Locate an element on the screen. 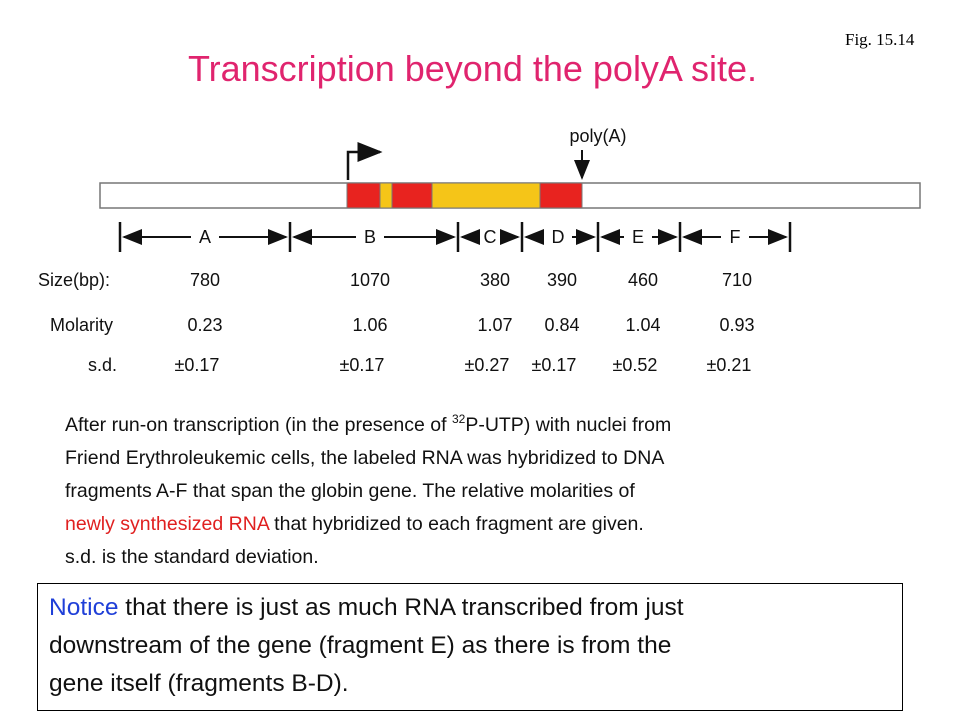 The image size is (960, 720). superscript: 32 is located at coordinates (458, 419).